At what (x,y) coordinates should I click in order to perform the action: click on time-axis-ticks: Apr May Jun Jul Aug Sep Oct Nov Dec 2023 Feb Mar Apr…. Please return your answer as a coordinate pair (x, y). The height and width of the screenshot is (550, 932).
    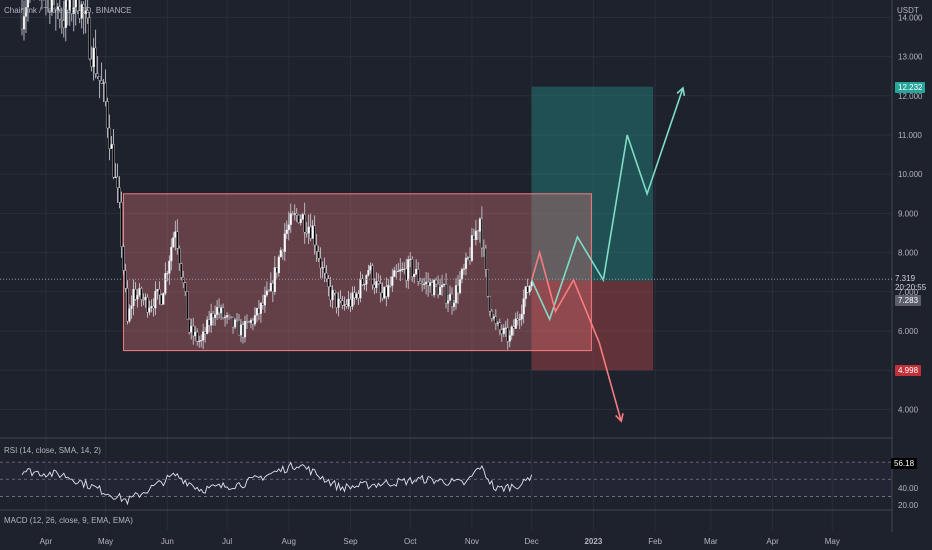
    Looking at the image, I should click on (440, 541).